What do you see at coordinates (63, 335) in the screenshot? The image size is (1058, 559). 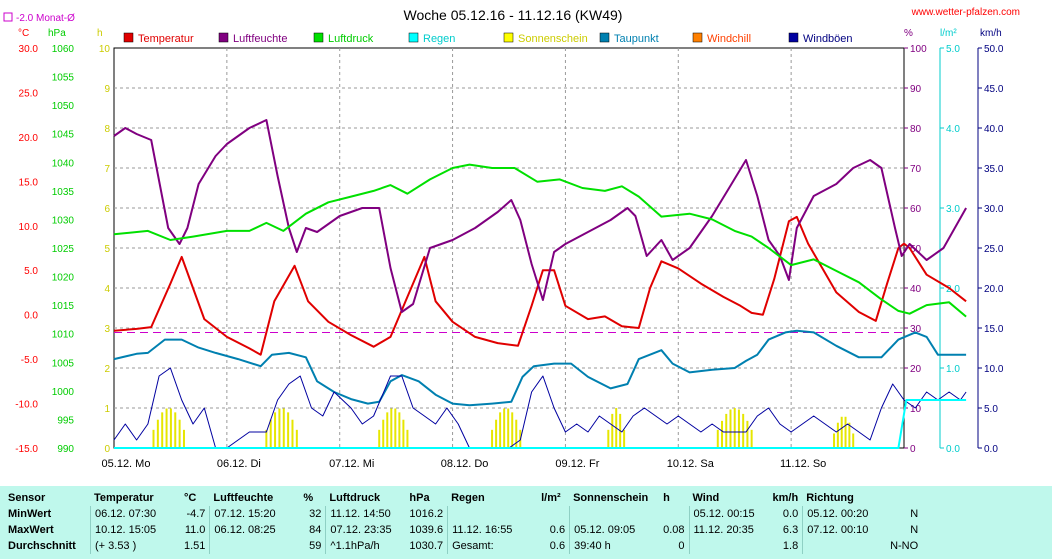 I see `hpa-tick-label: 1010` at bounding box center [63, 335].